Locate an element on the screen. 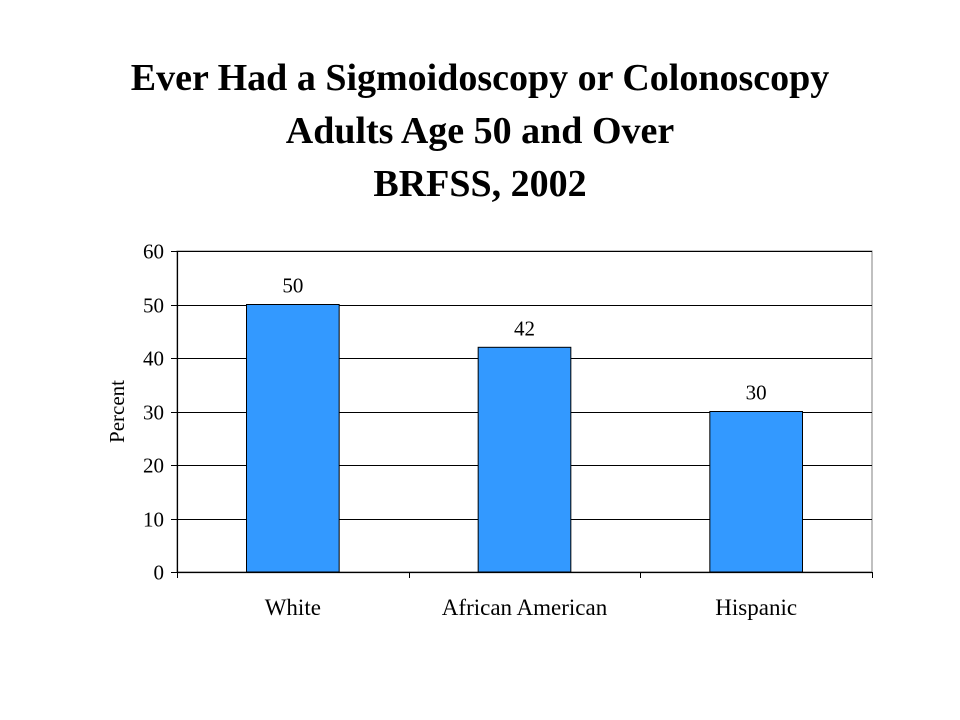  chart-title-line-2: Adults Age 50 and Over is located at coordinates (480, 131).